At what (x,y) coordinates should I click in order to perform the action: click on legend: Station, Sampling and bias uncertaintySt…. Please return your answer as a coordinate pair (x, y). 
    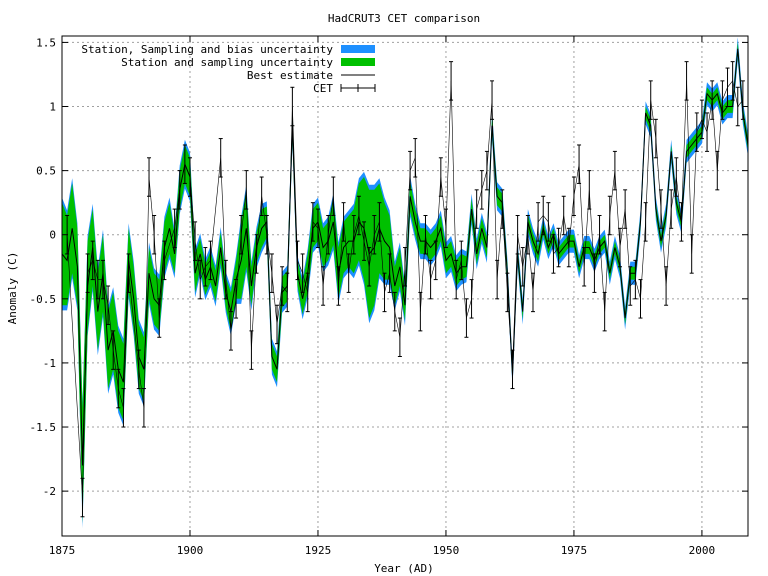
    Looking at the image, I should click on (228, 69).